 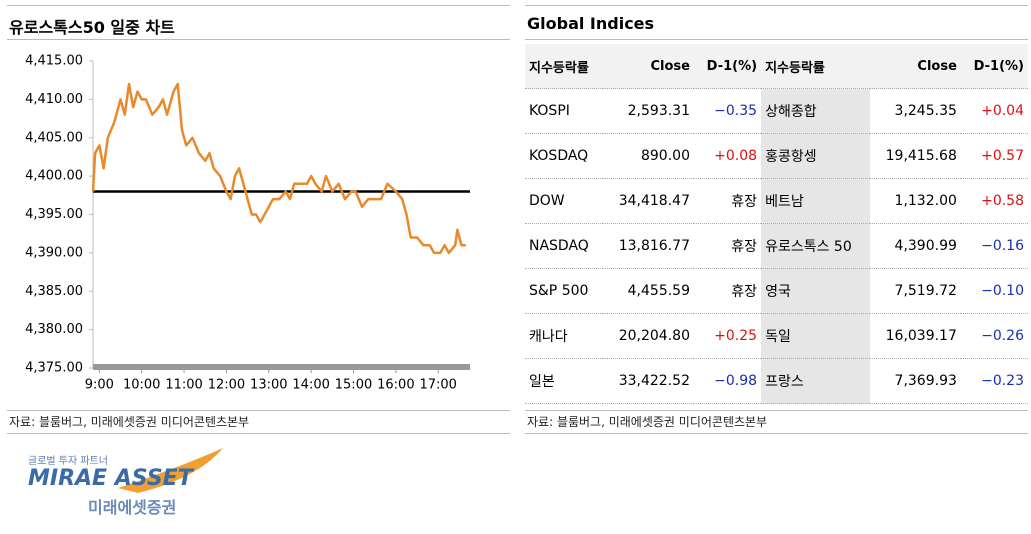 I want to click on cell: +0.25, so click(x=727, y=336).